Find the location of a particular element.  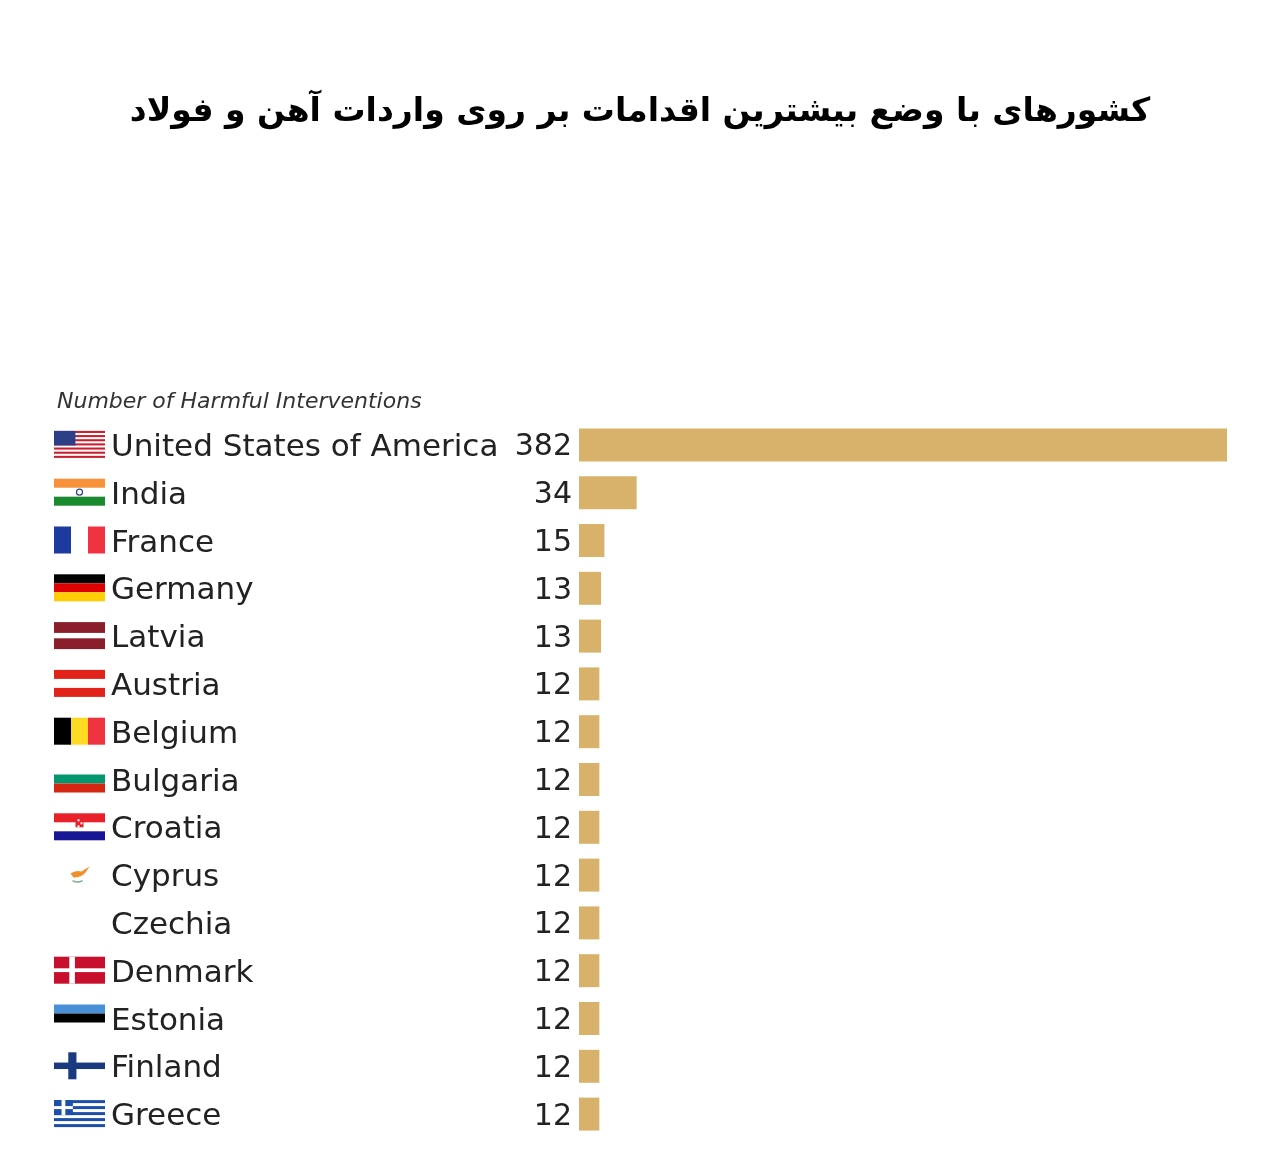

y-tick-label: Latvia is located at coordinates (158, 636).